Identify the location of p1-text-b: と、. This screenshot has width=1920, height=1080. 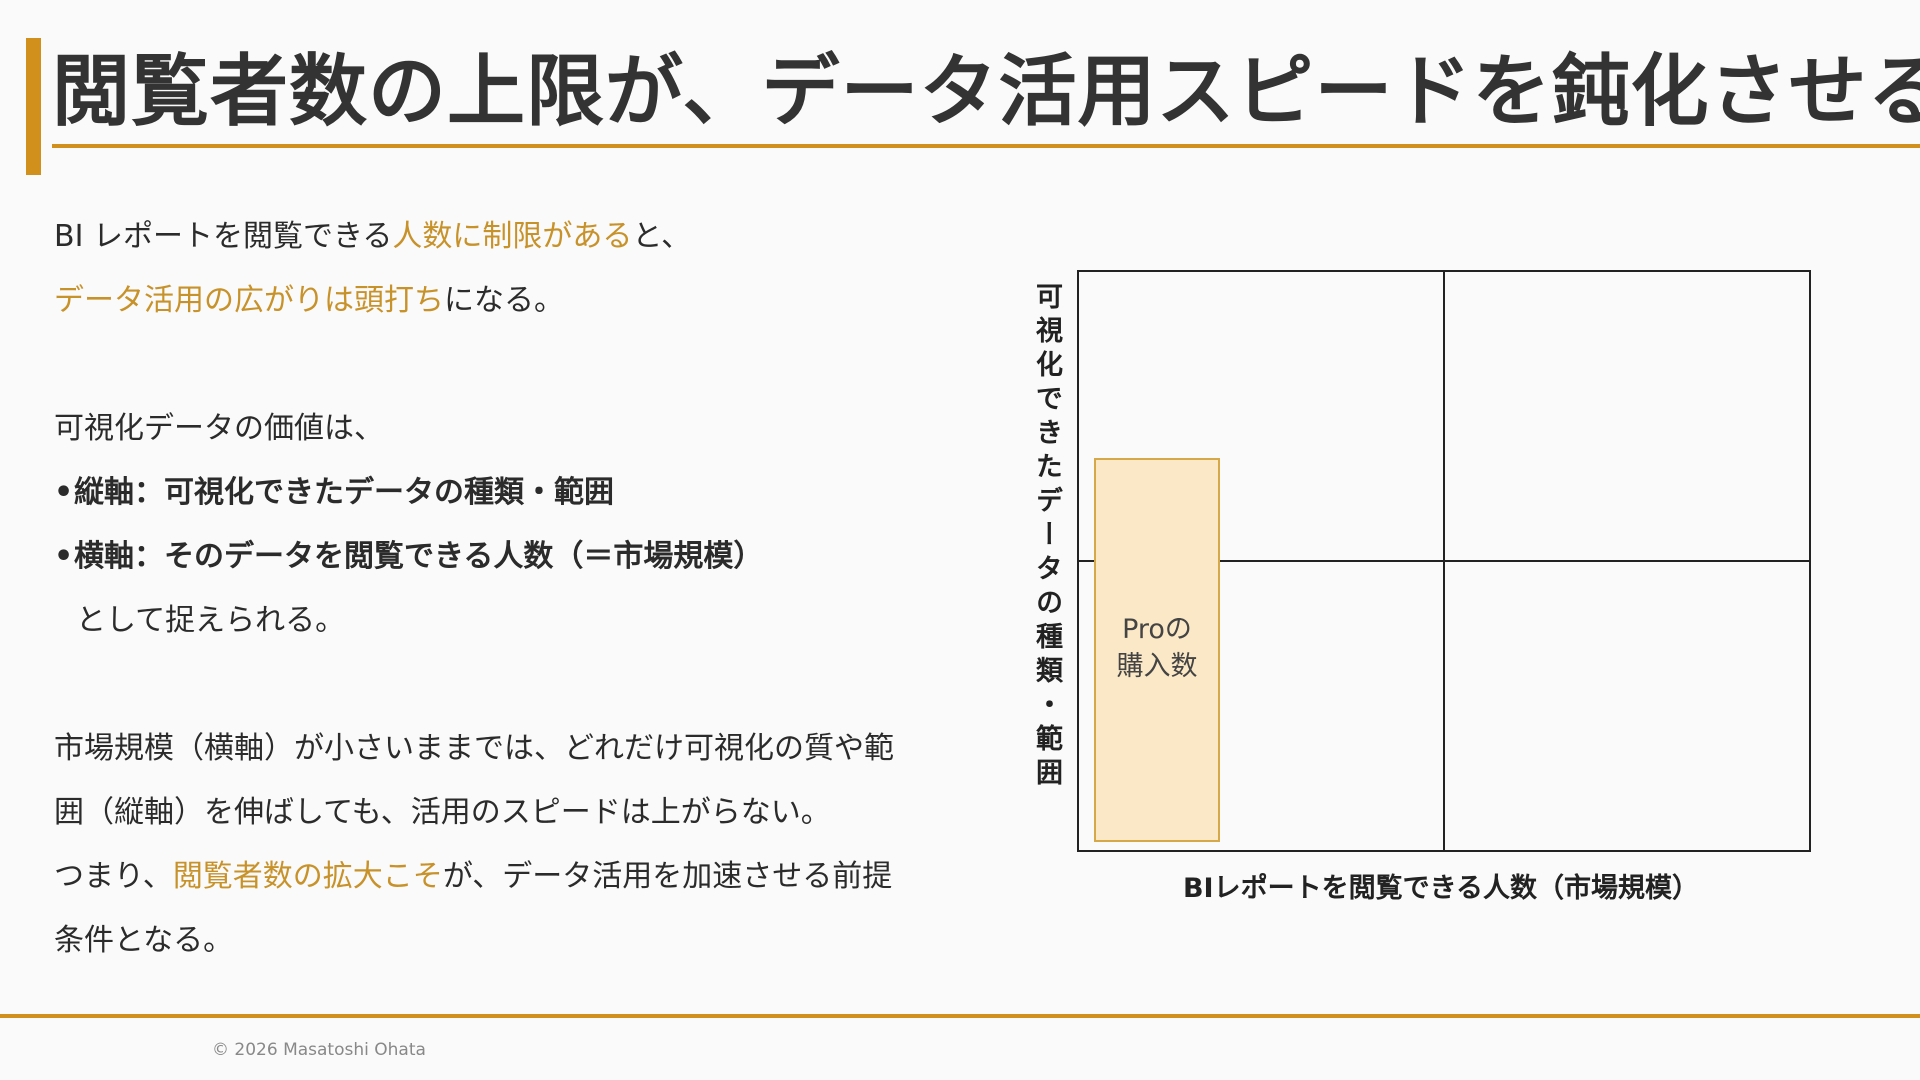
(662, 236).